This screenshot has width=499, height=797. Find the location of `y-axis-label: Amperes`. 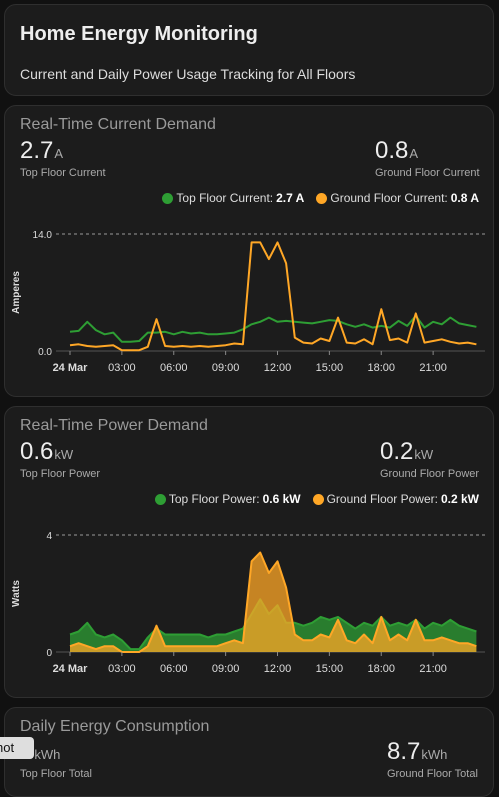

y-axis-label: Amperes is located at coordinates (16, 292).